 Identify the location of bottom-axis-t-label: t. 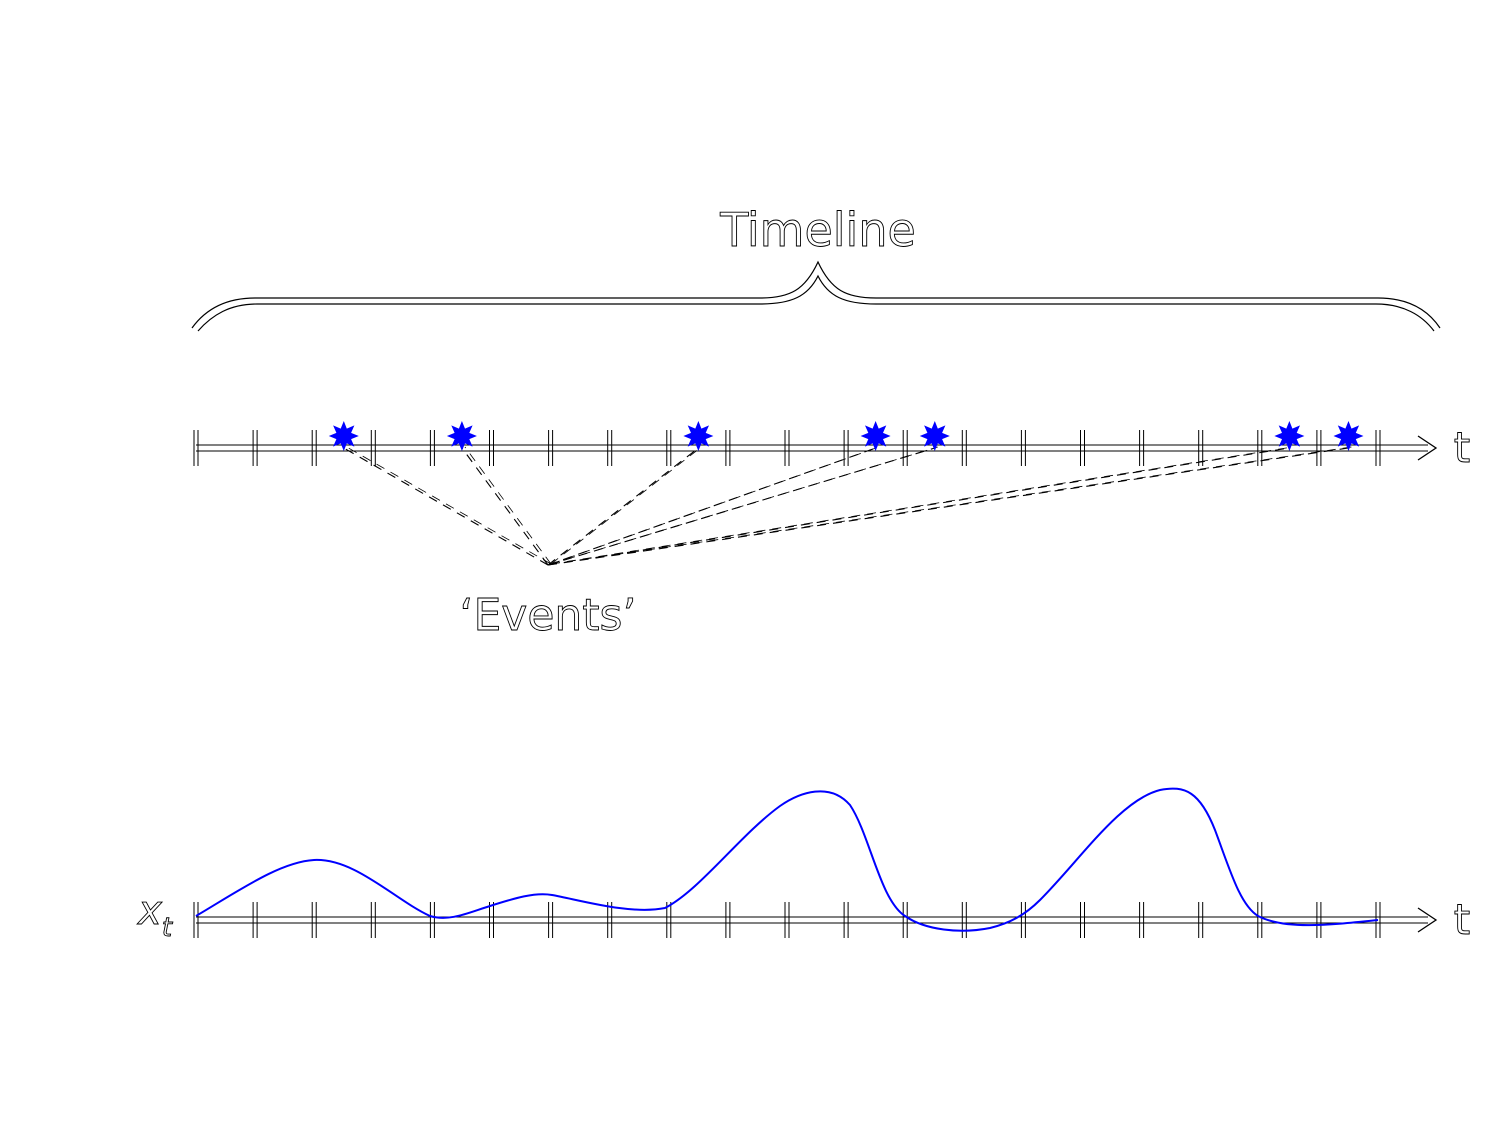
(1462, 919).